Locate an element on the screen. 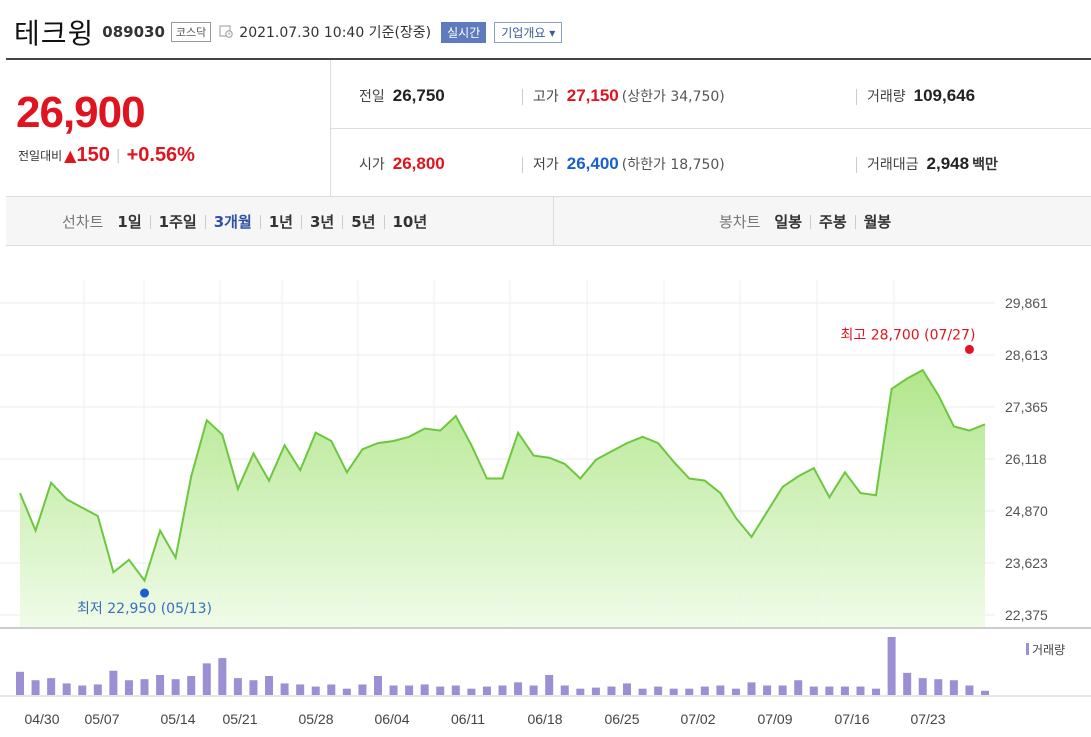  volume-label: 거래량 is located at coordinates (886, 97).